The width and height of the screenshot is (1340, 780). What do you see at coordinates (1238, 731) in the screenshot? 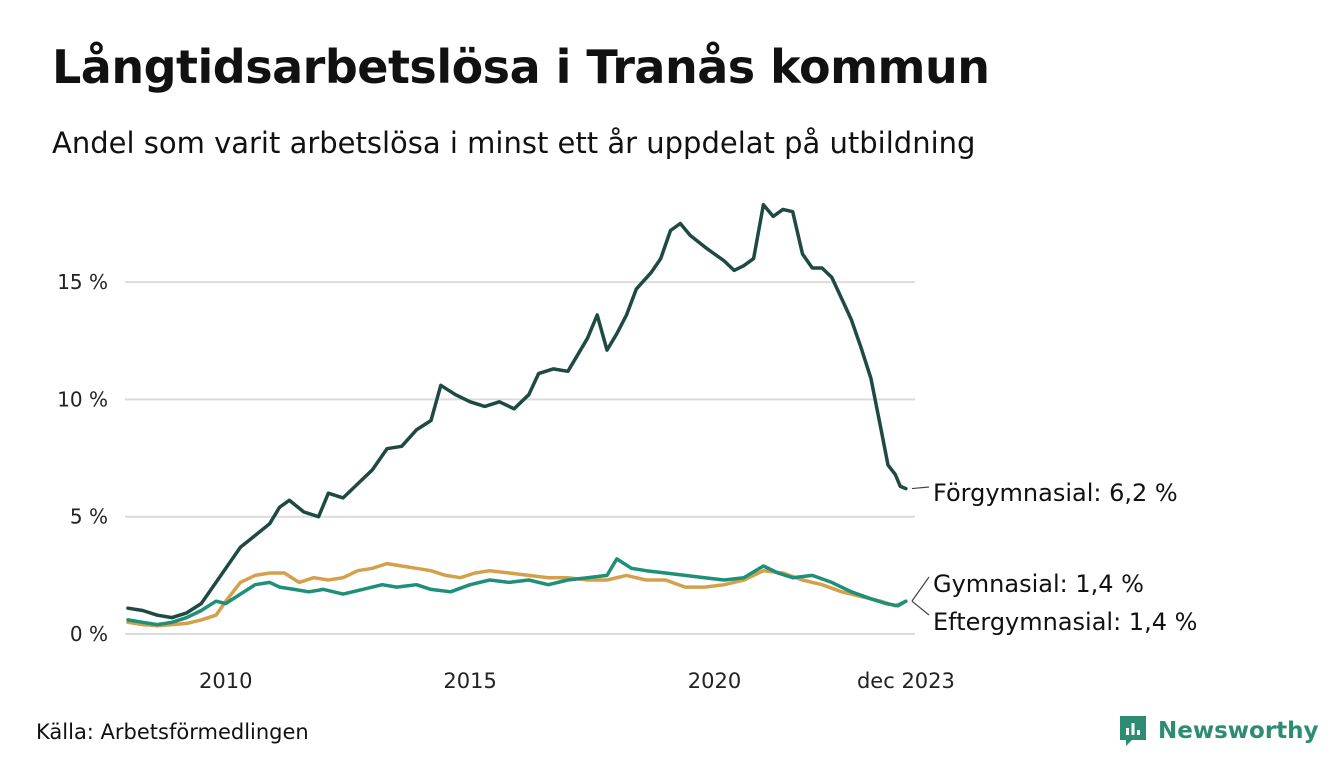
I see `brand-name: Newsworthy` at bounding box center [1238, 731].